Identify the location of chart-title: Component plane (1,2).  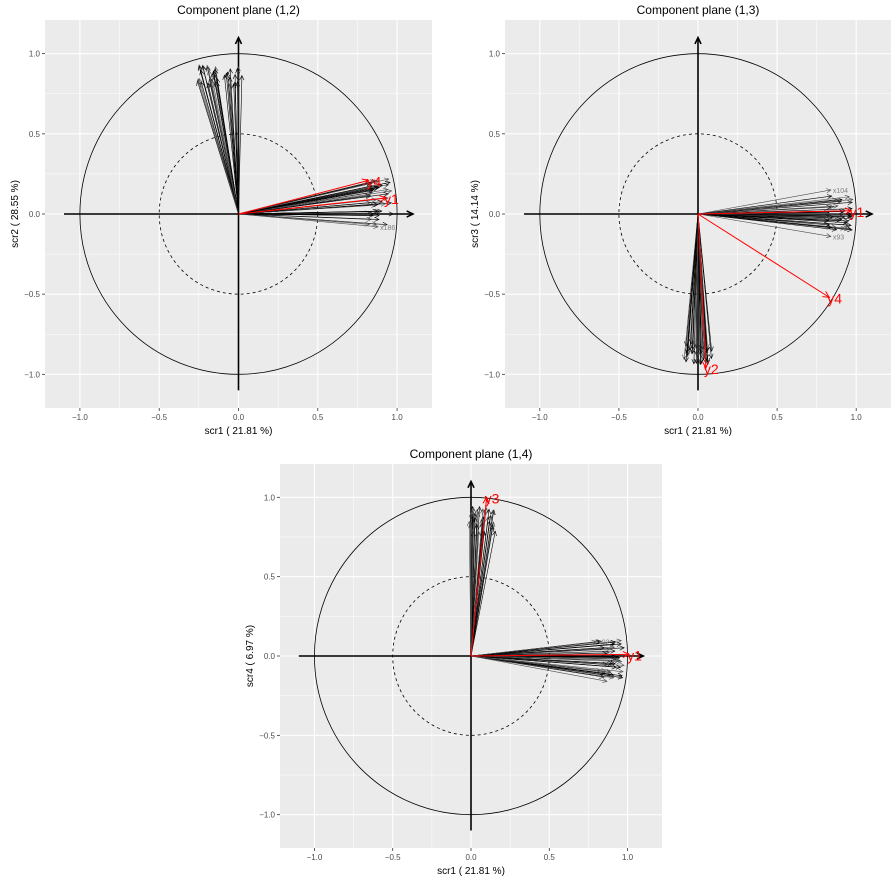
(238, 10).